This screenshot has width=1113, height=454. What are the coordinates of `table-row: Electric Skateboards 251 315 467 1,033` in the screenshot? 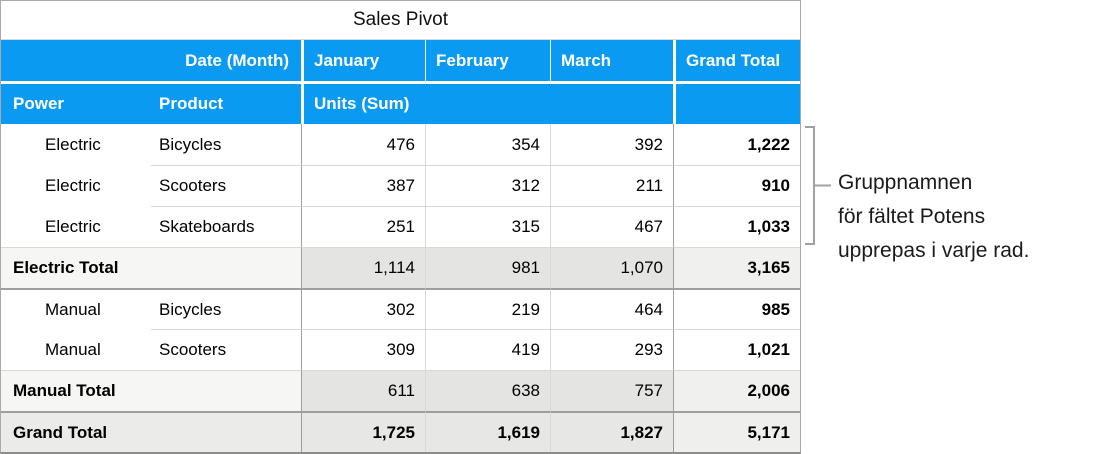 It's located at (400, 226).